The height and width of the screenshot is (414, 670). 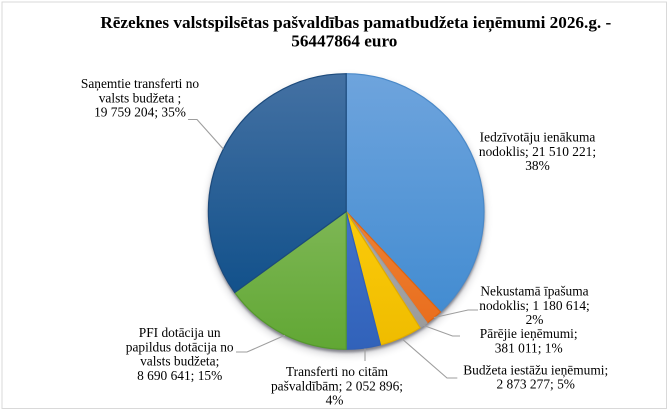 What do you see at coordinates (534, 305) in the screenshot?
I see `svg-text: nodoklis; 1 180 614;` at bounding box center [534, 305].